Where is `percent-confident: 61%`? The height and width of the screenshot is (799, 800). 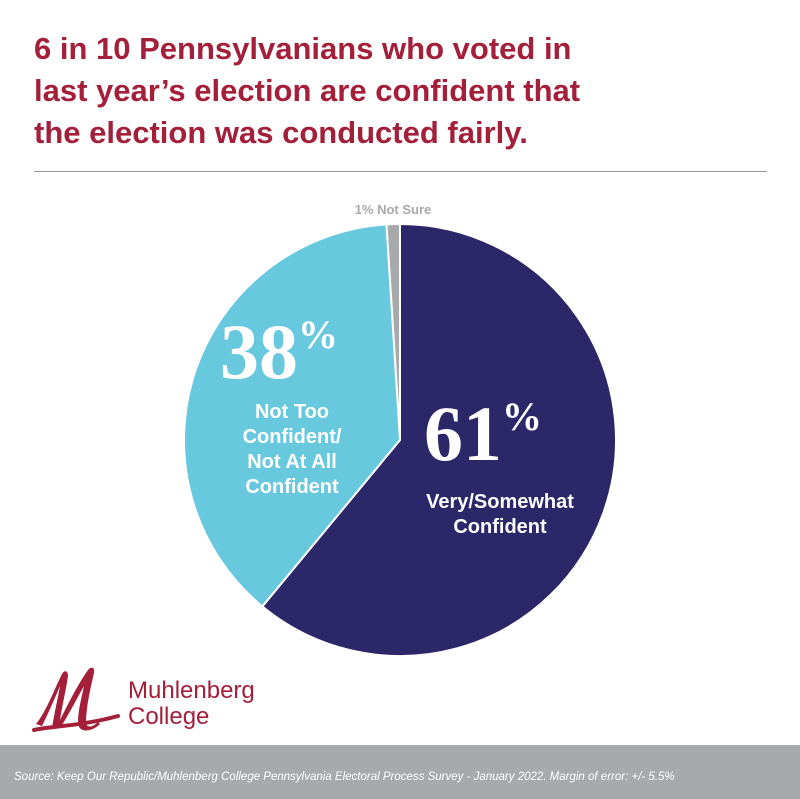 percent-confident: 61% is located at coordinates (483, 433).